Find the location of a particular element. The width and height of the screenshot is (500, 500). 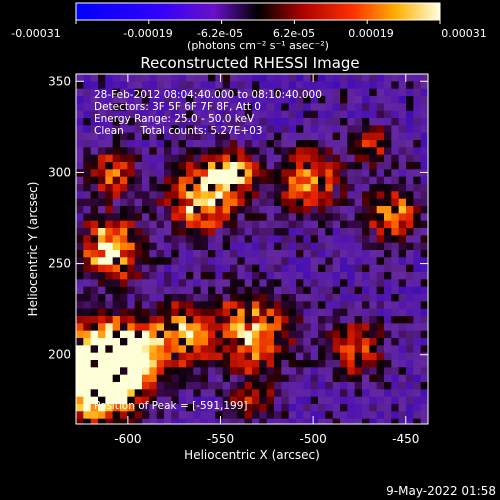

colorbar-tick-label: -0.00019 is located at coordinates (147, 33).